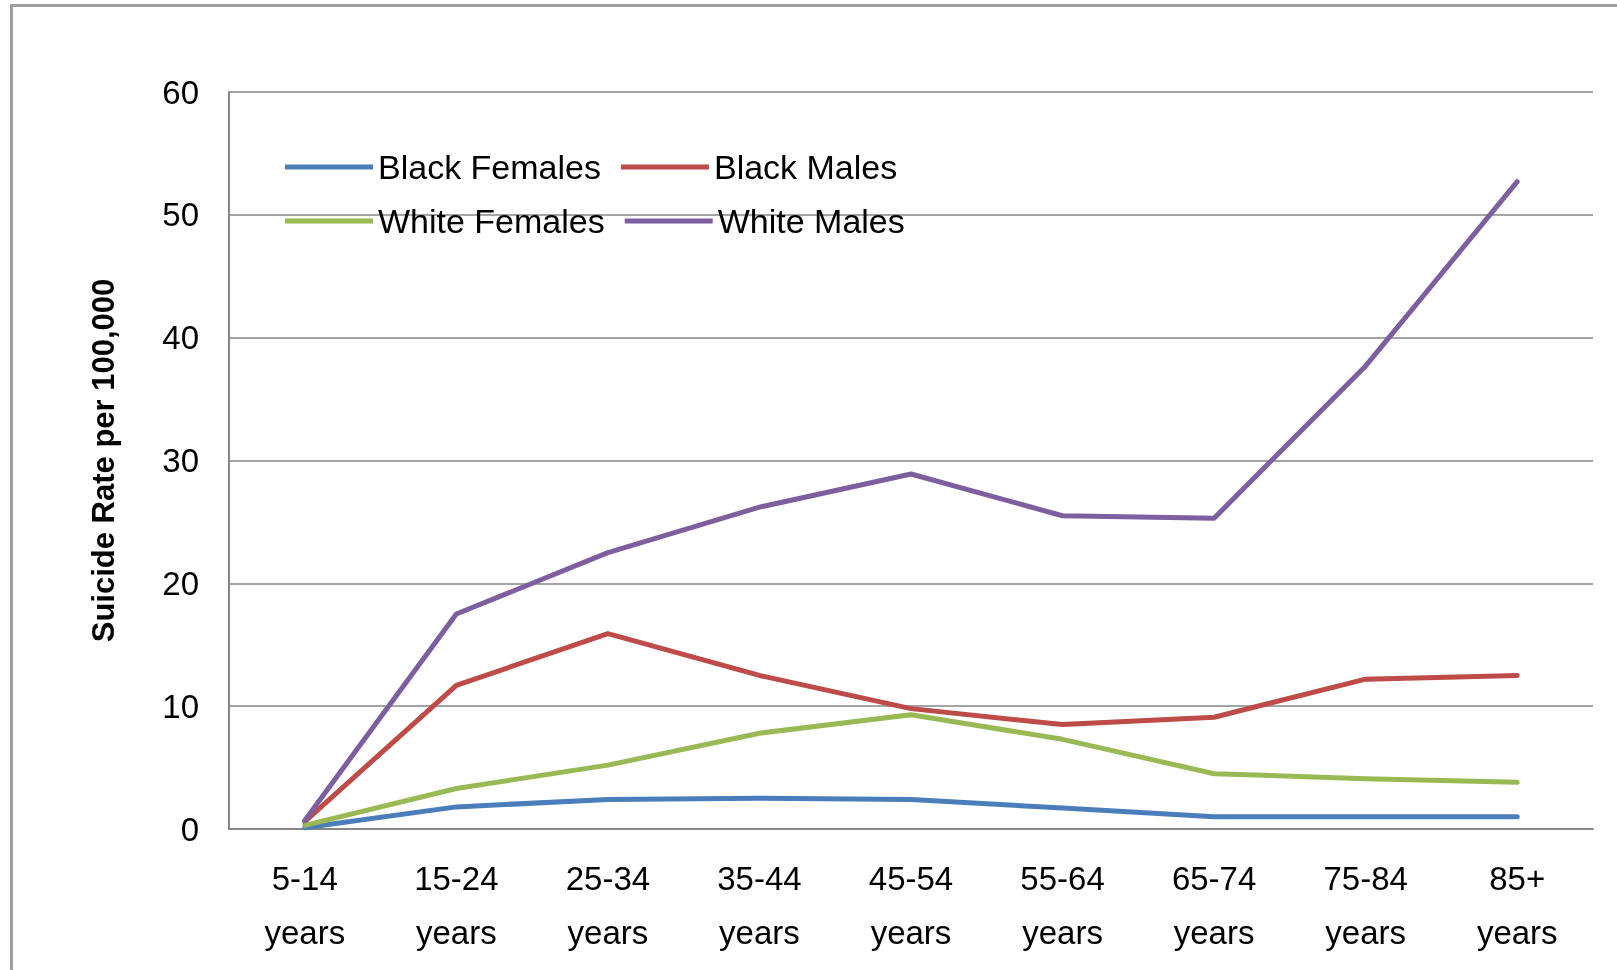  I want to click on x-tick-label: 5-14 years, so click(305, 905).